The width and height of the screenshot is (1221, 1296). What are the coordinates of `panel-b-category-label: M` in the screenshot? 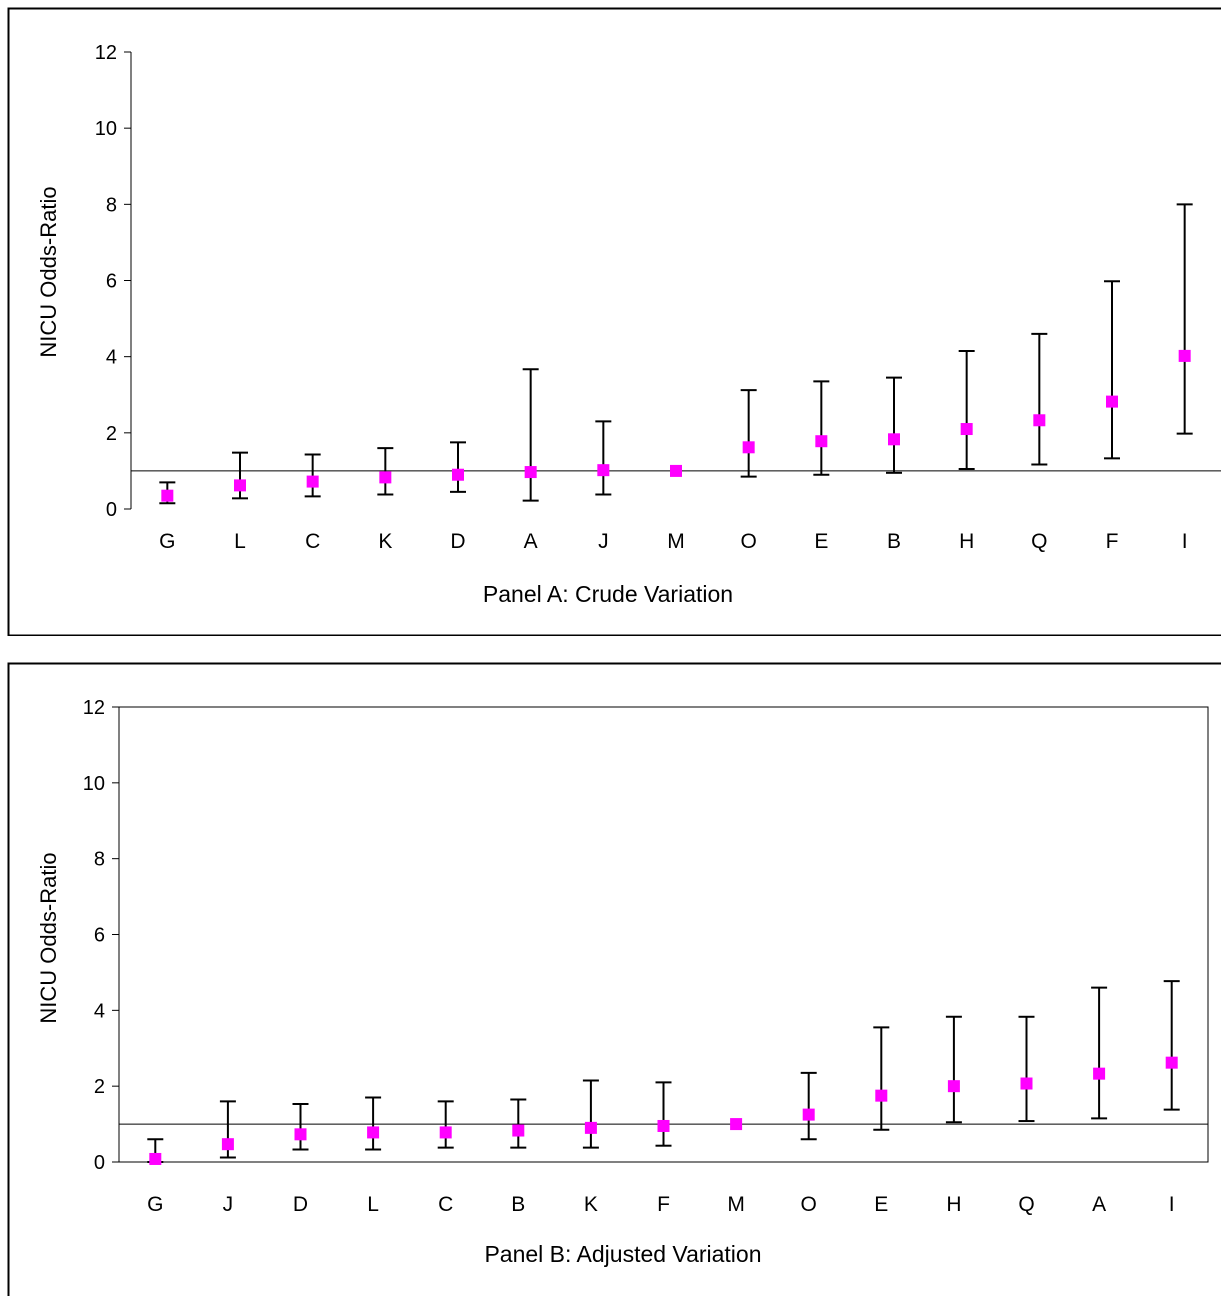 It's located at (736, 1204).